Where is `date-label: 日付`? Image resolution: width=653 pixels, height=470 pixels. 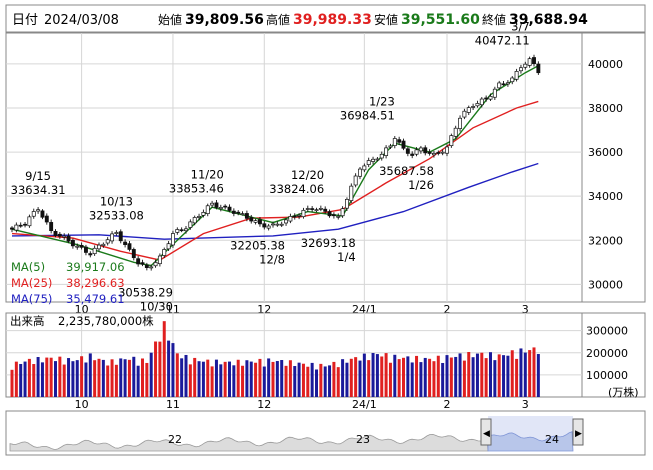
date-label: 日付 is located at coordinates (25, 20).